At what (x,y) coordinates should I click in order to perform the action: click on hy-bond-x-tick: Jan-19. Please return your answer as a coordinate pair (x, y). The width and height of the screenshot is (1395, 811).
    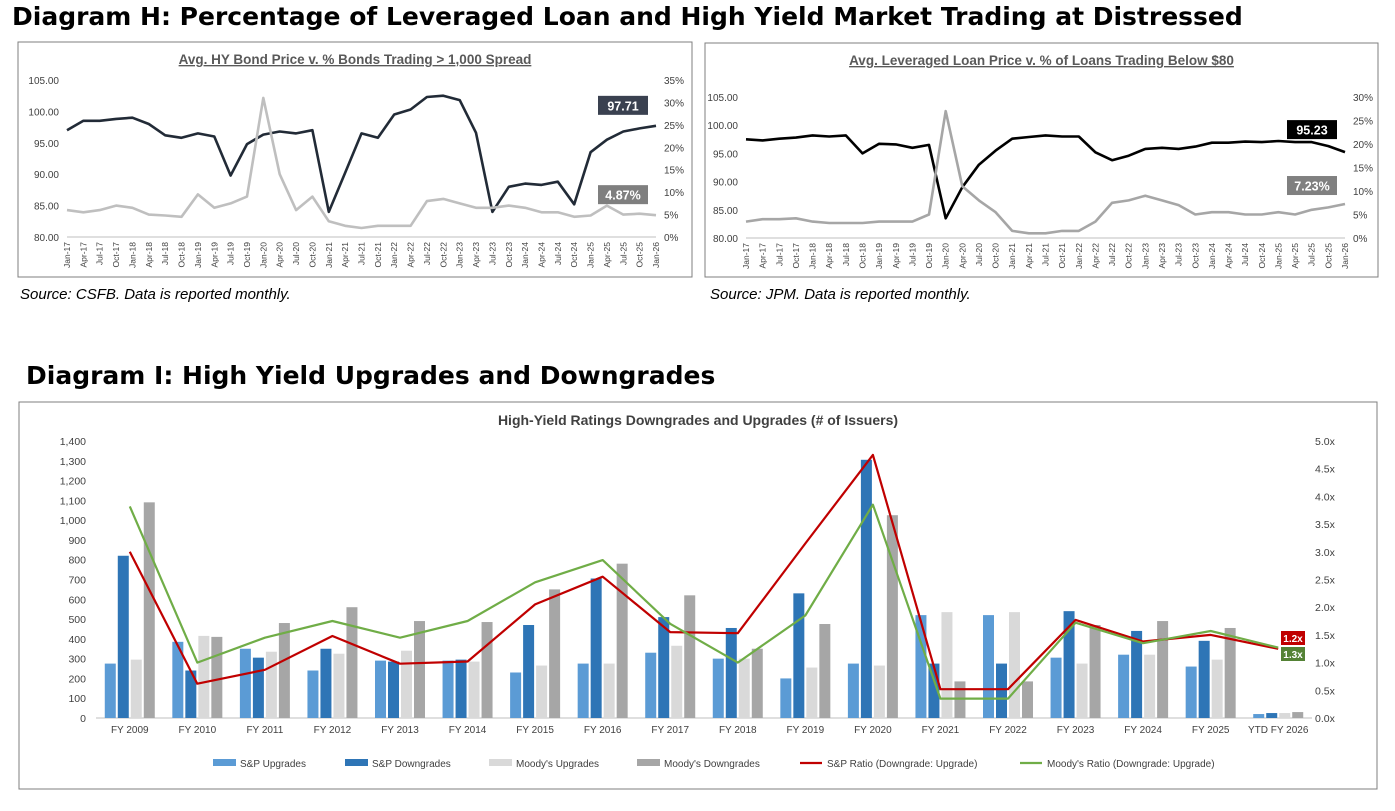
    Looking at the image, I should click on (198, 255).